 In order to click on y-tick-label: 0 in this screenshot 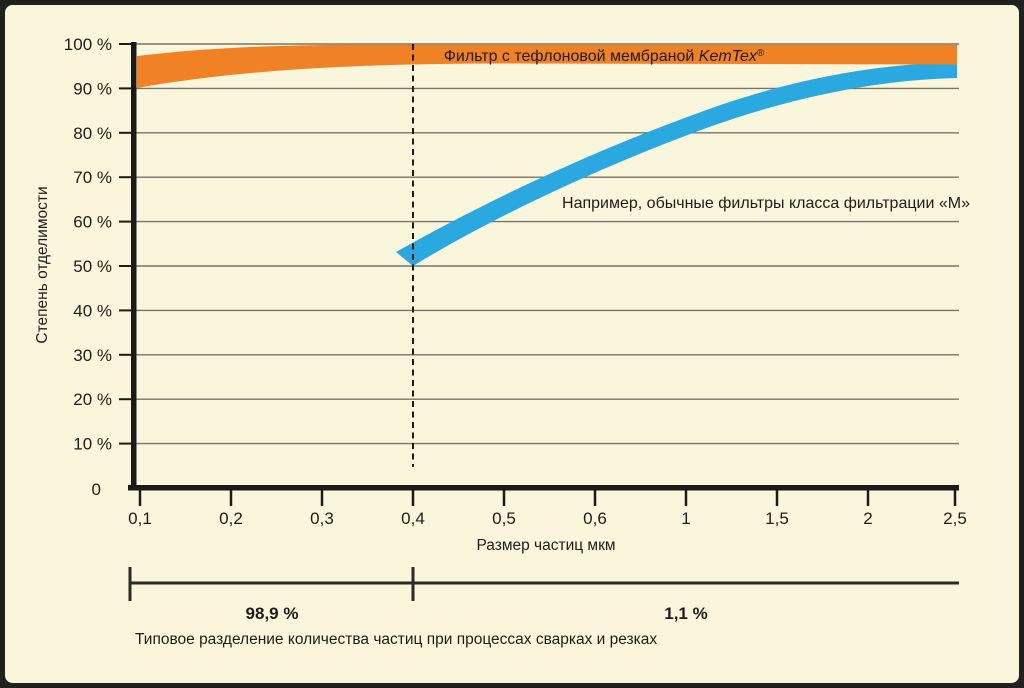, I will do `click(96, 489)`.